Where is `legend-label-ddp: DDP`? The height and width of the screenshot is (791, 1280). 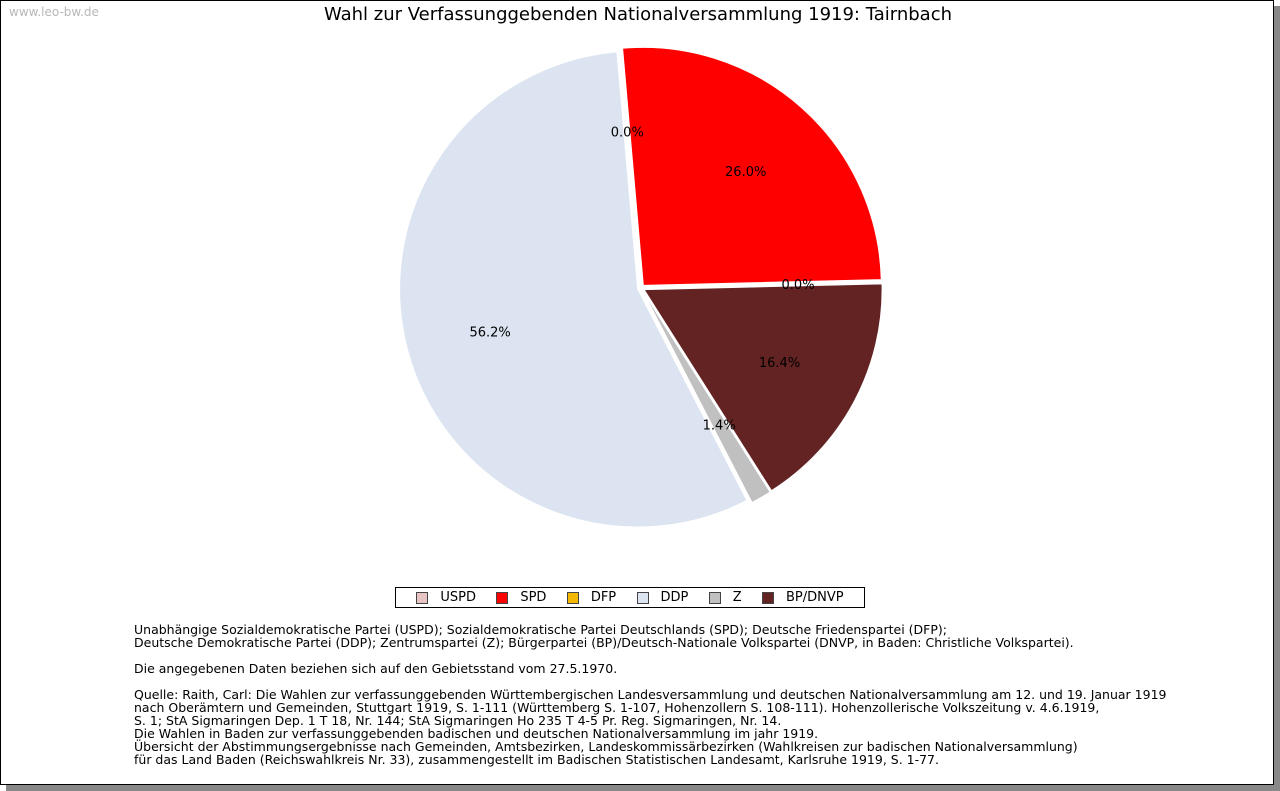
legend-label-ddp: DDP is located at coordinates (674, 597).